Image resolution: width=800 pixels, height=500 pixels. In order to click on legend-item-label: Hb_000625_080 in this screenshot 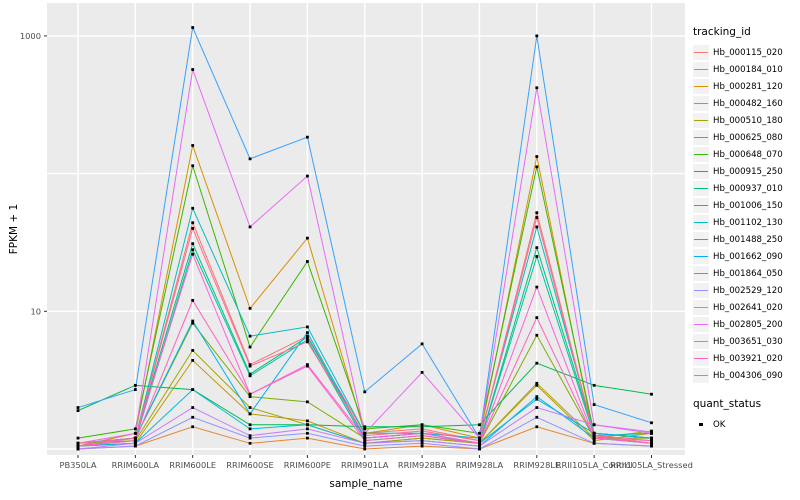, I will do `click(748, 137)`.